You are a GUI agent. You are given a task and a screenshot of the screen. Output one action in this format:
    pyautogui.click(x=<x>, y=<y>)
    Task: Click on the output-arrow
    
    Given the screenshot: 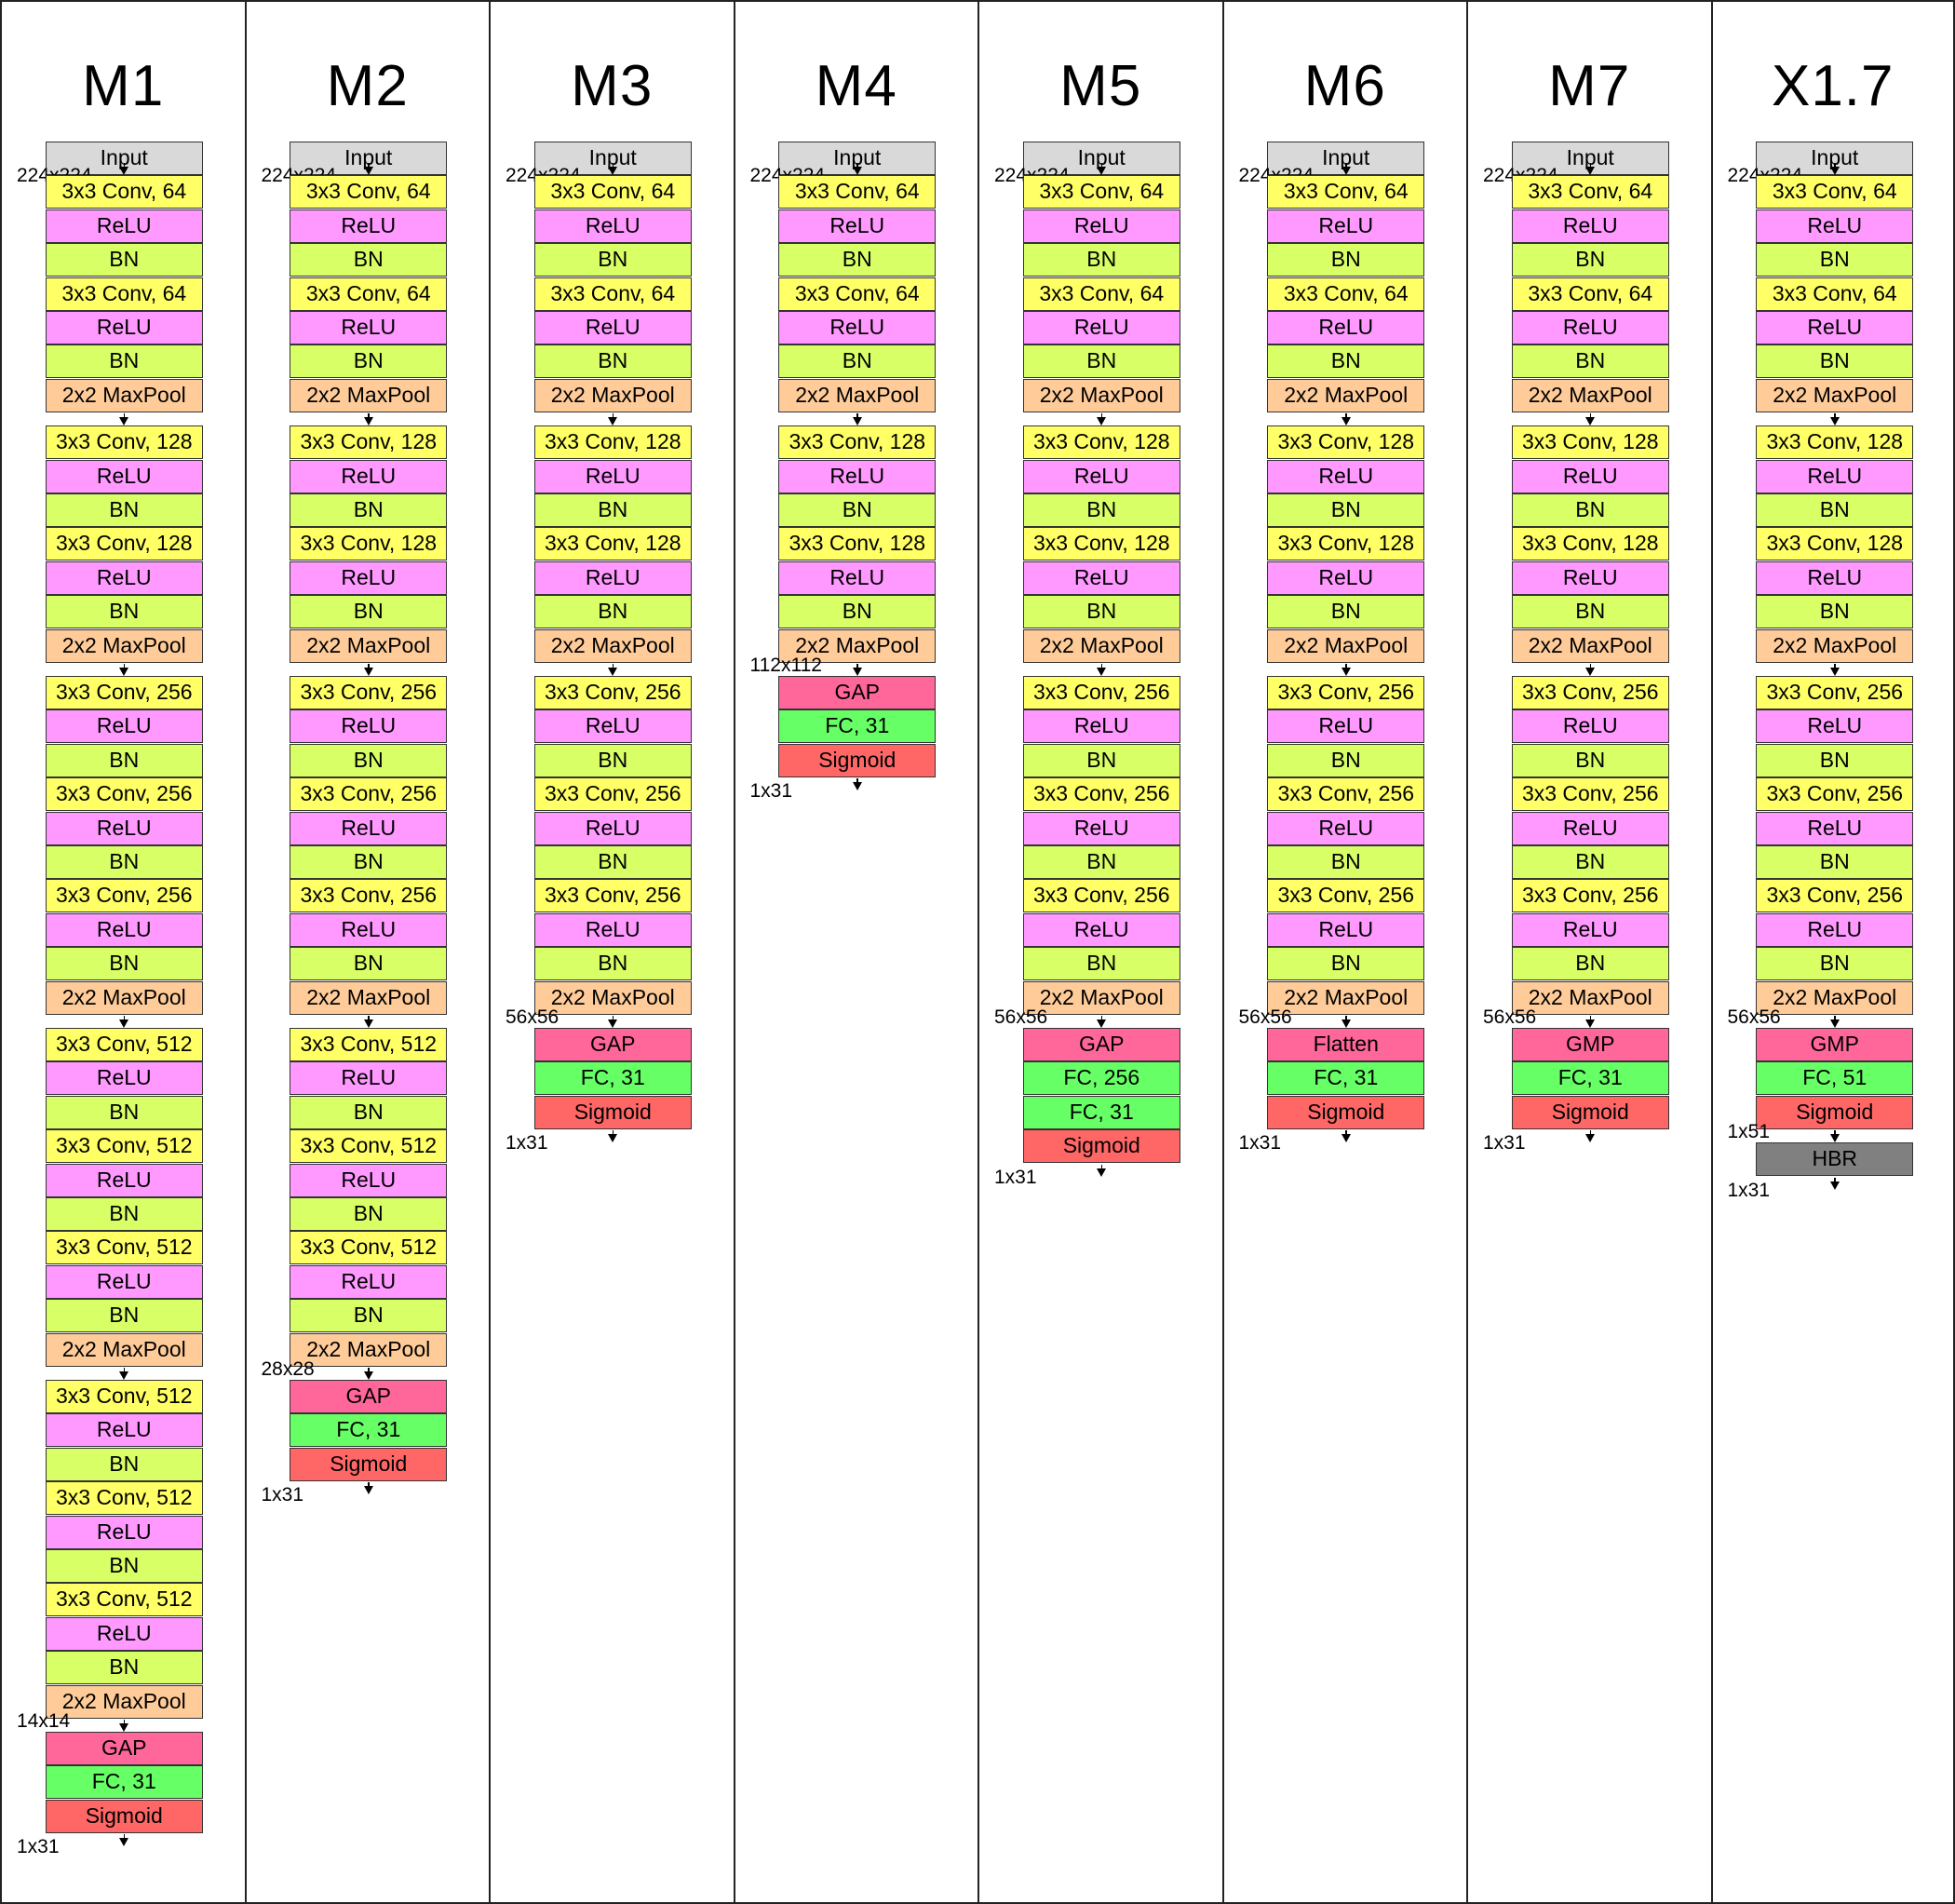 What is the action you would take?
    pyautogui.click(x=1834, y=1185)
    